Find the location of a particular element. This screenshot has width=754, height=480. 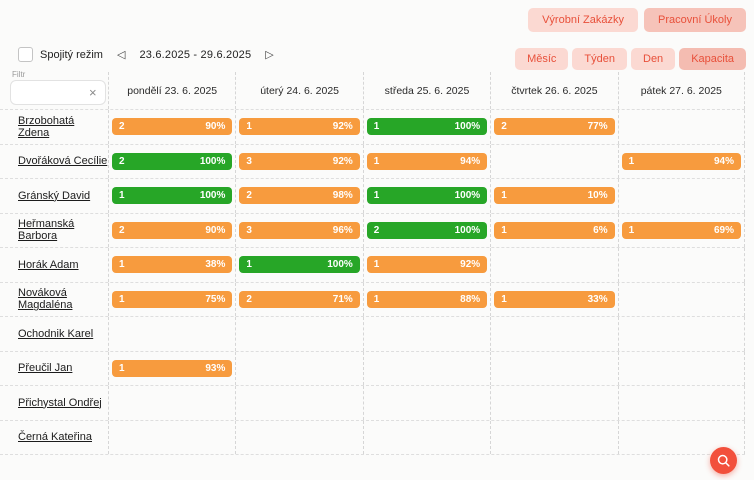

employee-link: Černá Kateřina is located at coordinates (55, 437).